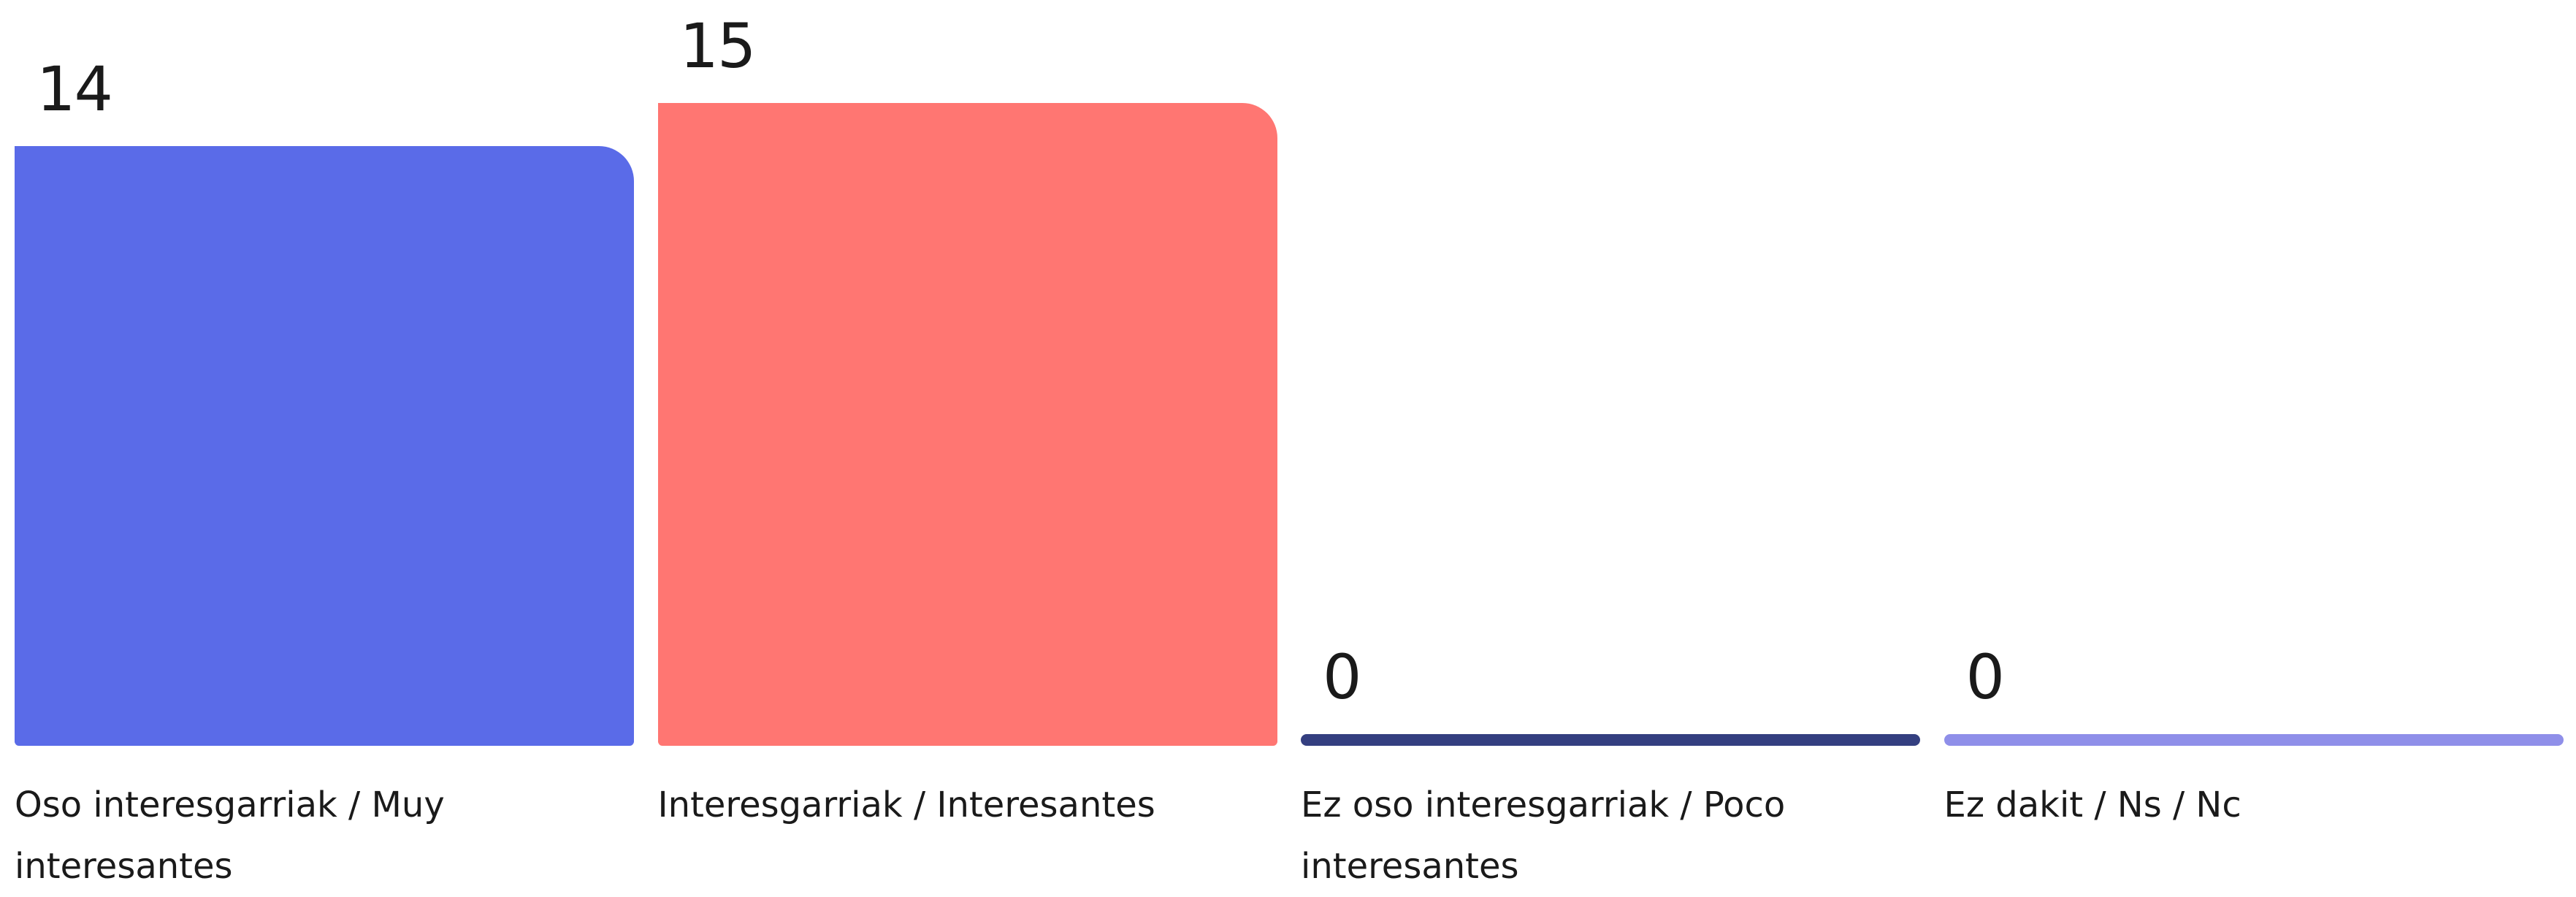 The width and height of the screenshot is (2576, 897). What do you see at coordinates (718, 46) in the screenshot?
I see `value-label: 15` at bounding box center [718, 46].